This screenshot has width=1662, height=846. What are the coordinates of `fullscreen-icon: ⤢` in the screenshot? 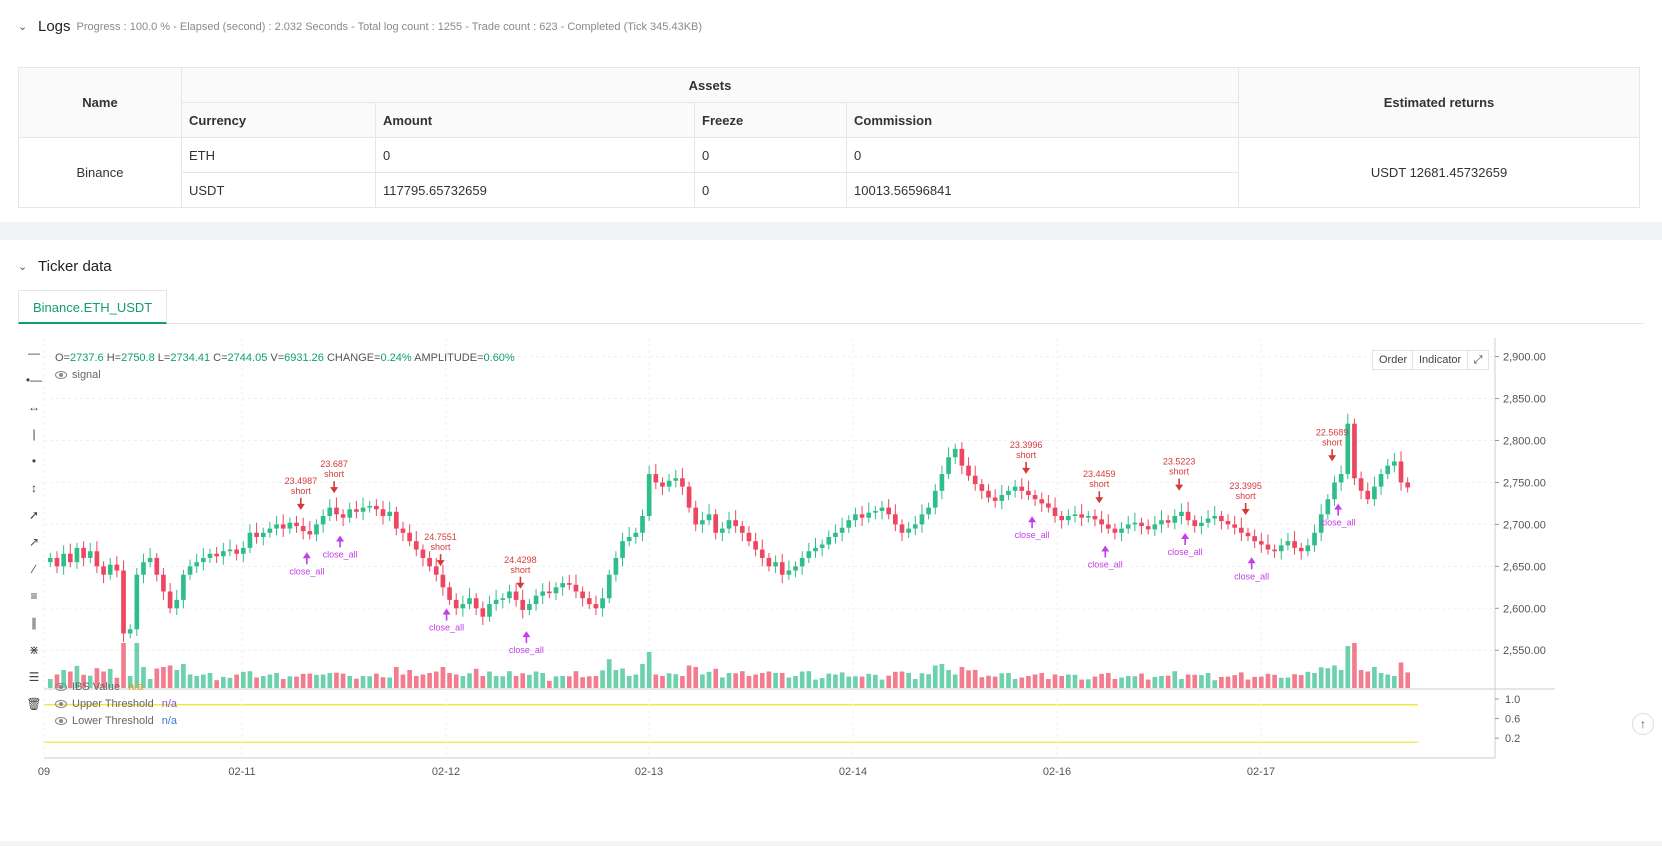 It's located at (1478, 360).